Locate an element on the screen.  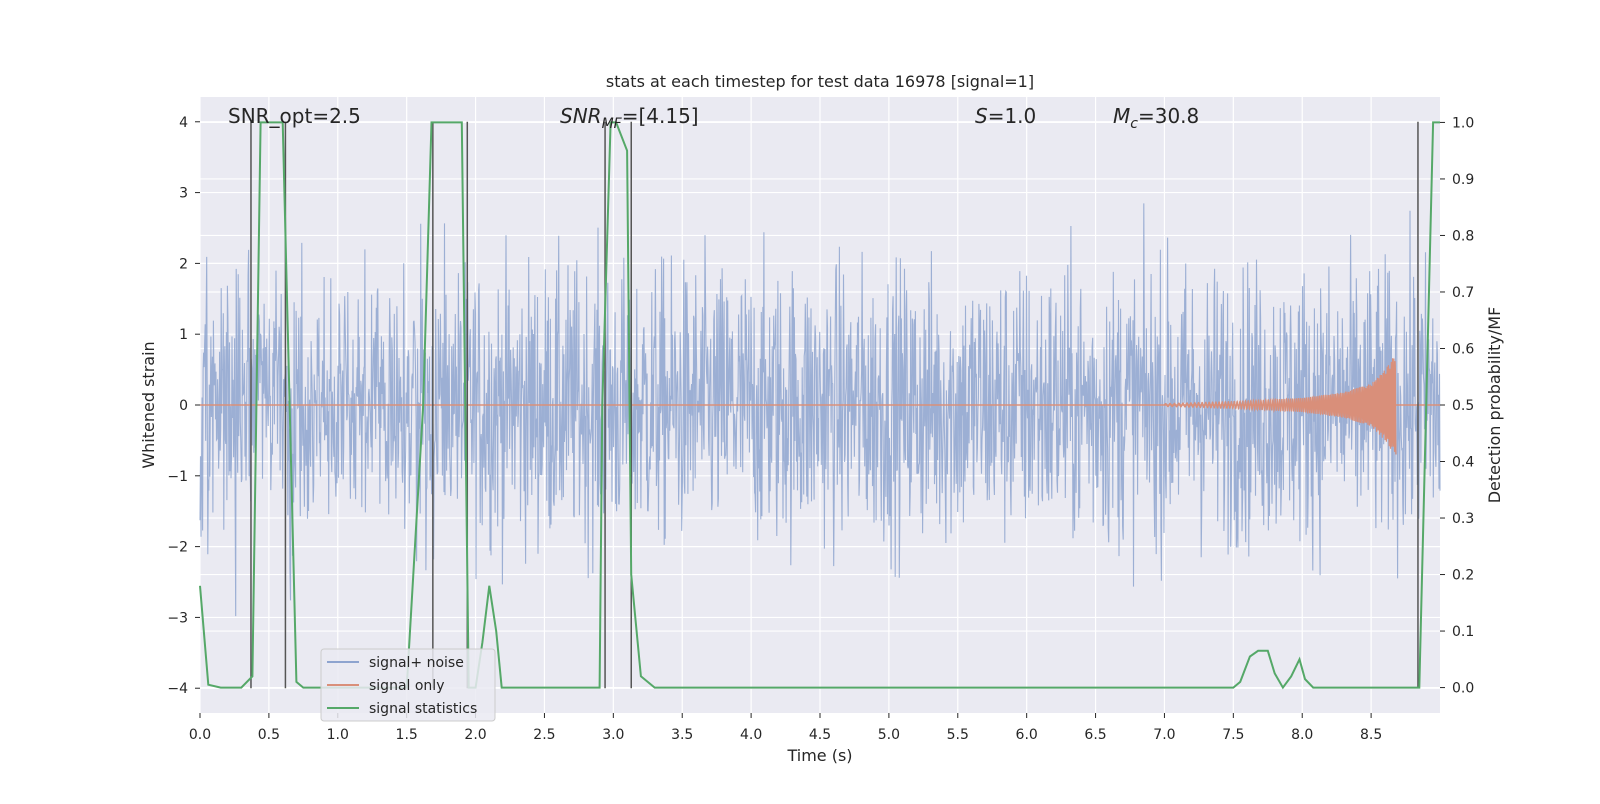
y-tick-label: 0 is located at coordinates (183, 406).